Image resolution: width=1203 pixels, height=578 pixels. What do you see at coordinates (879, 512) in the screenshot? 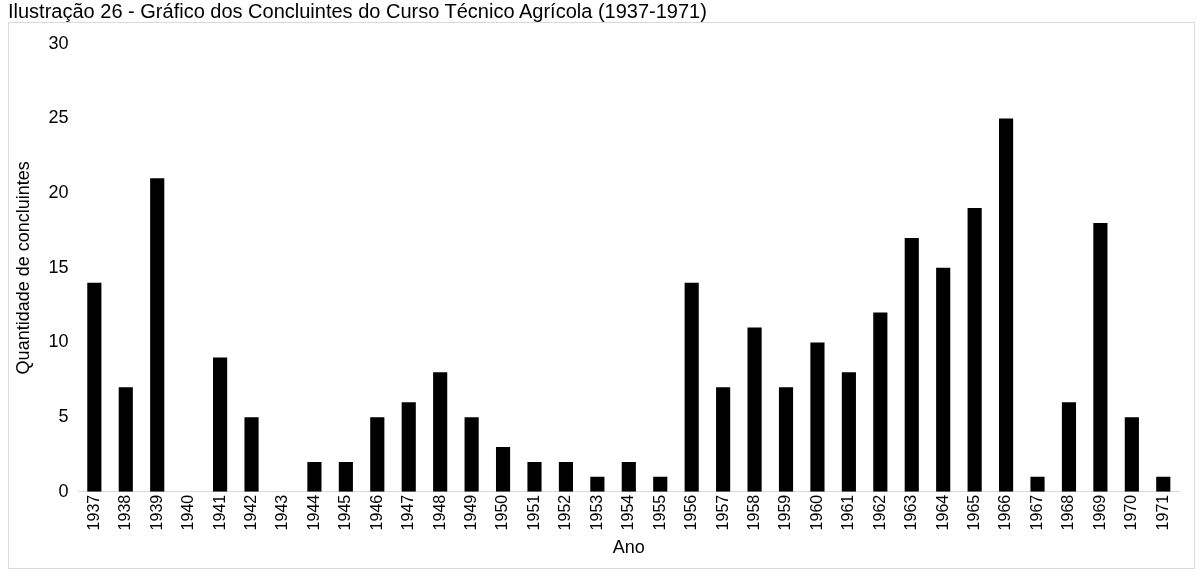
I see `x-tick-label: 1962` at bounding box center [879, 512].